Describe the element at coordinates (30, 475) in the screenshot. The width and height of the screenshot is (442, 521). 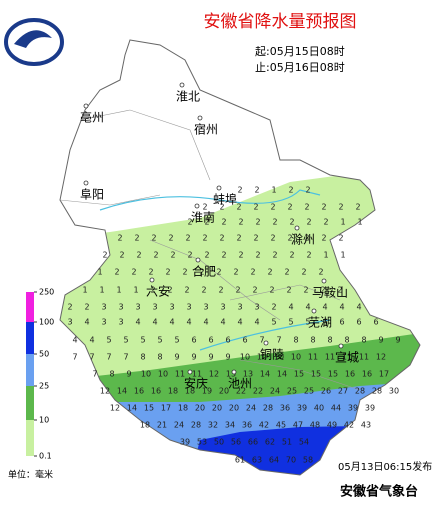
I see `unit: 单位：毫米` at that location.